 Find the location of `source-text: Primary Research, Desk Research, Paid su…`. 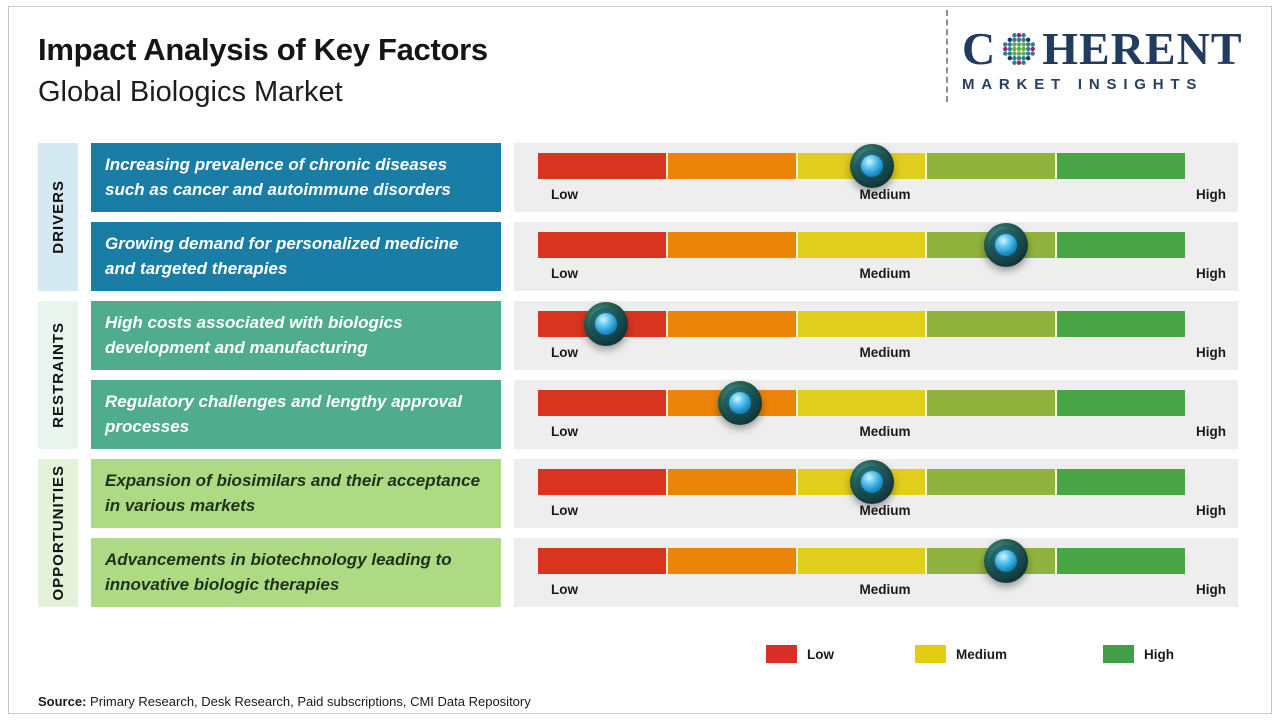

source-text: Primary Research, Desk Research, Paid su… is located at coordinates (310, 701).